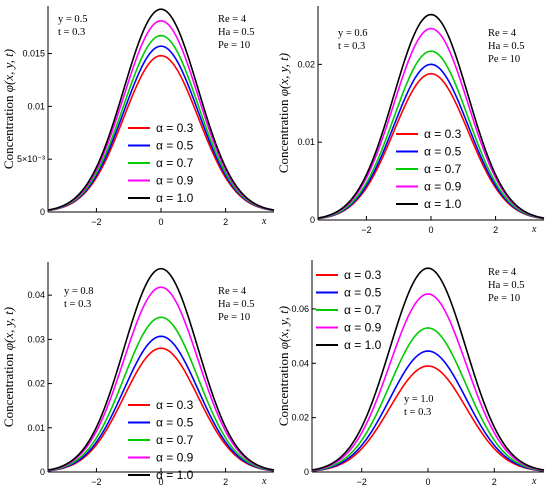 The image size is (550, 497). Describe the element at coordinates (36, 339) in the screenshot. I see `y-tick-label: 0.03` at that location.